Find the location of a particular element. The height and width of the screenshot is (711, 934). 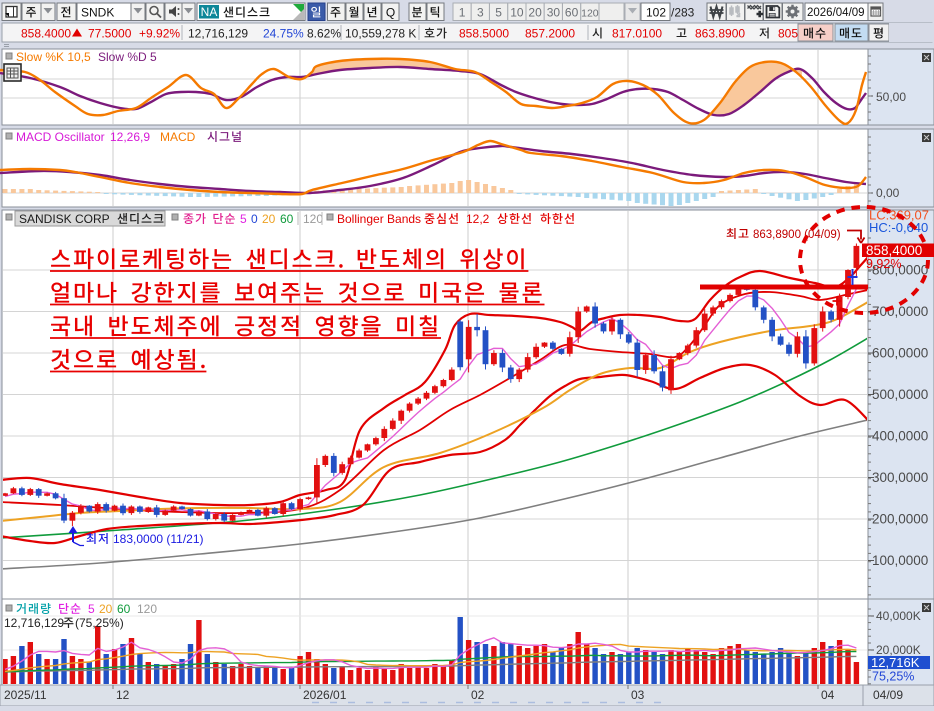

svg-text: 04 is located at coordinates (828, 695).